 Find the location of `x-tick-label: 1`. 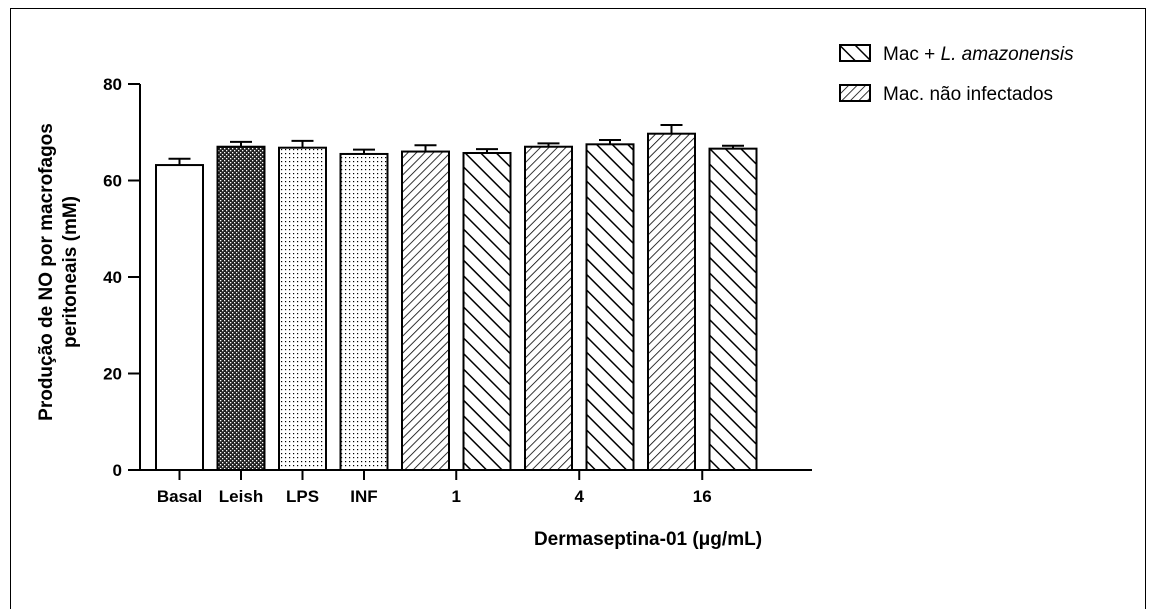

x-tick-label: 1 is located at coordinates (456, 496).